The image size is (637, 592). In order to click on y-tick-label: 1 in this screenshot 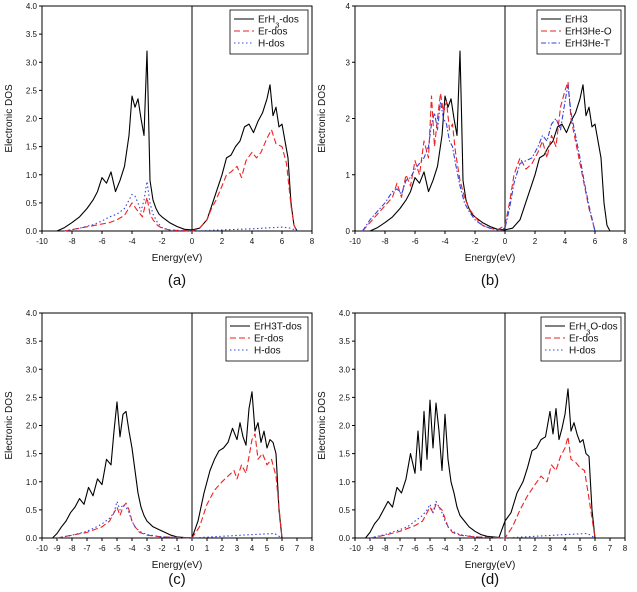, I will do `click(348, 175)`.